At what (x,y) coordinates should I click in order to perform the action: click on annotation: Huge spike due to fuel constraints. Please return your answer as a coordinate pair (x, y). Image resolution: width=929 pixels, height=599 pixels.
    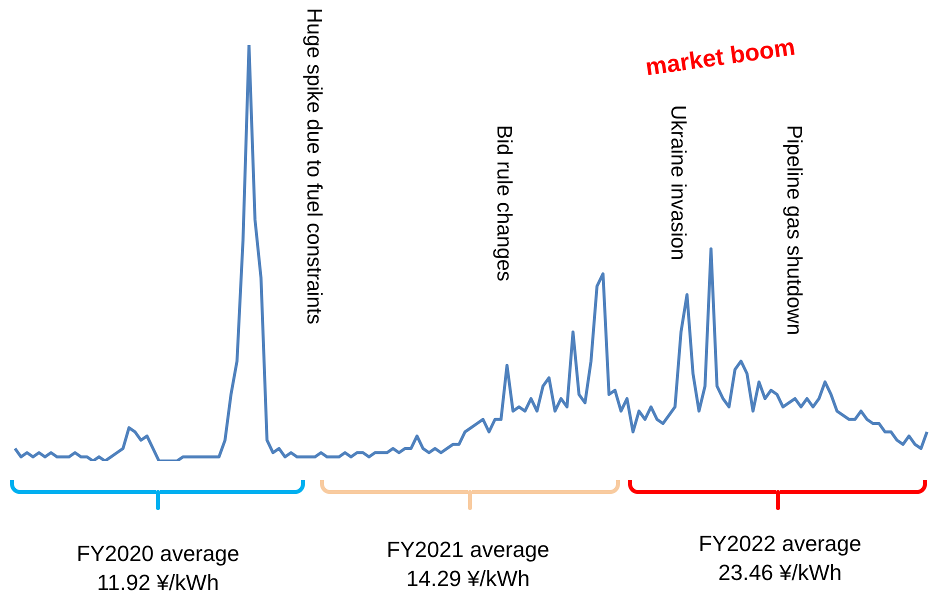
    Looking at the image, I should click on (313, 166).